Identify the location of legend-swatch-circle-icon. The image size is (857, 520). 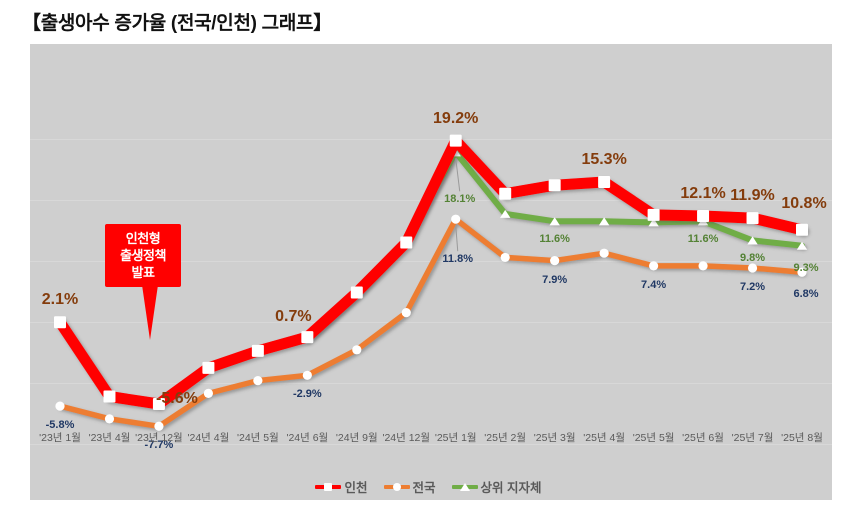
(396, 487).